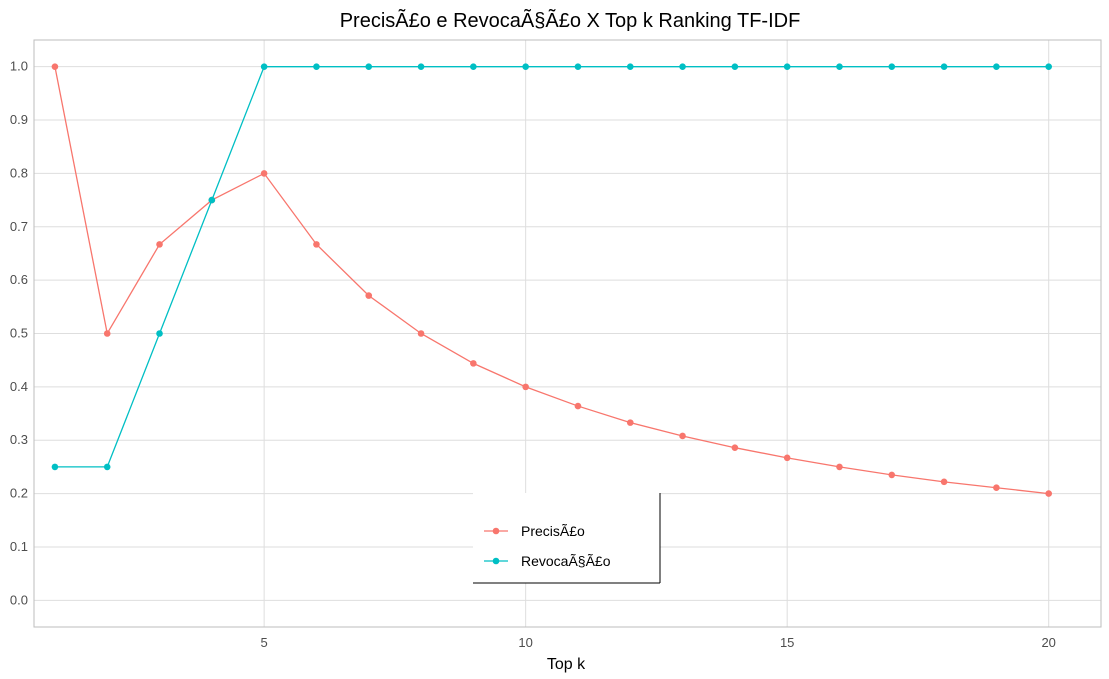  What do you see at coordinates (19, 599) in the screenshot?
I see `y-tick-label: 0.0` at bounding box center [19, 599].